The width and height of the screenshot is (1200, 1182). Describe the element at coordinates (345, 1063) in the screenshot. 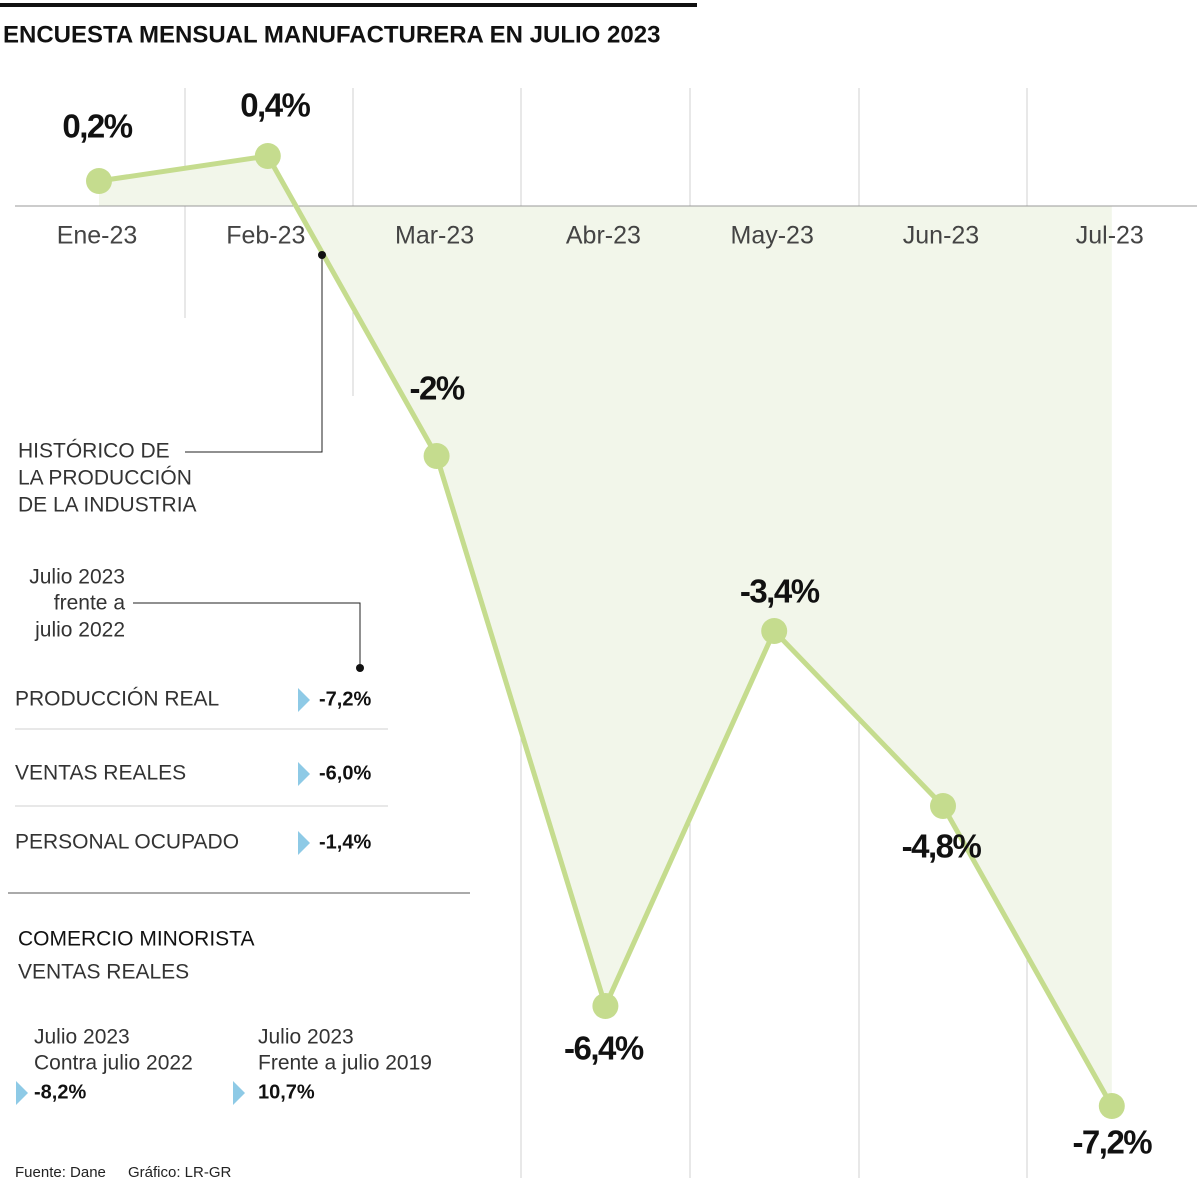

I see `retail-period: Frente a julio 2019` at that location.